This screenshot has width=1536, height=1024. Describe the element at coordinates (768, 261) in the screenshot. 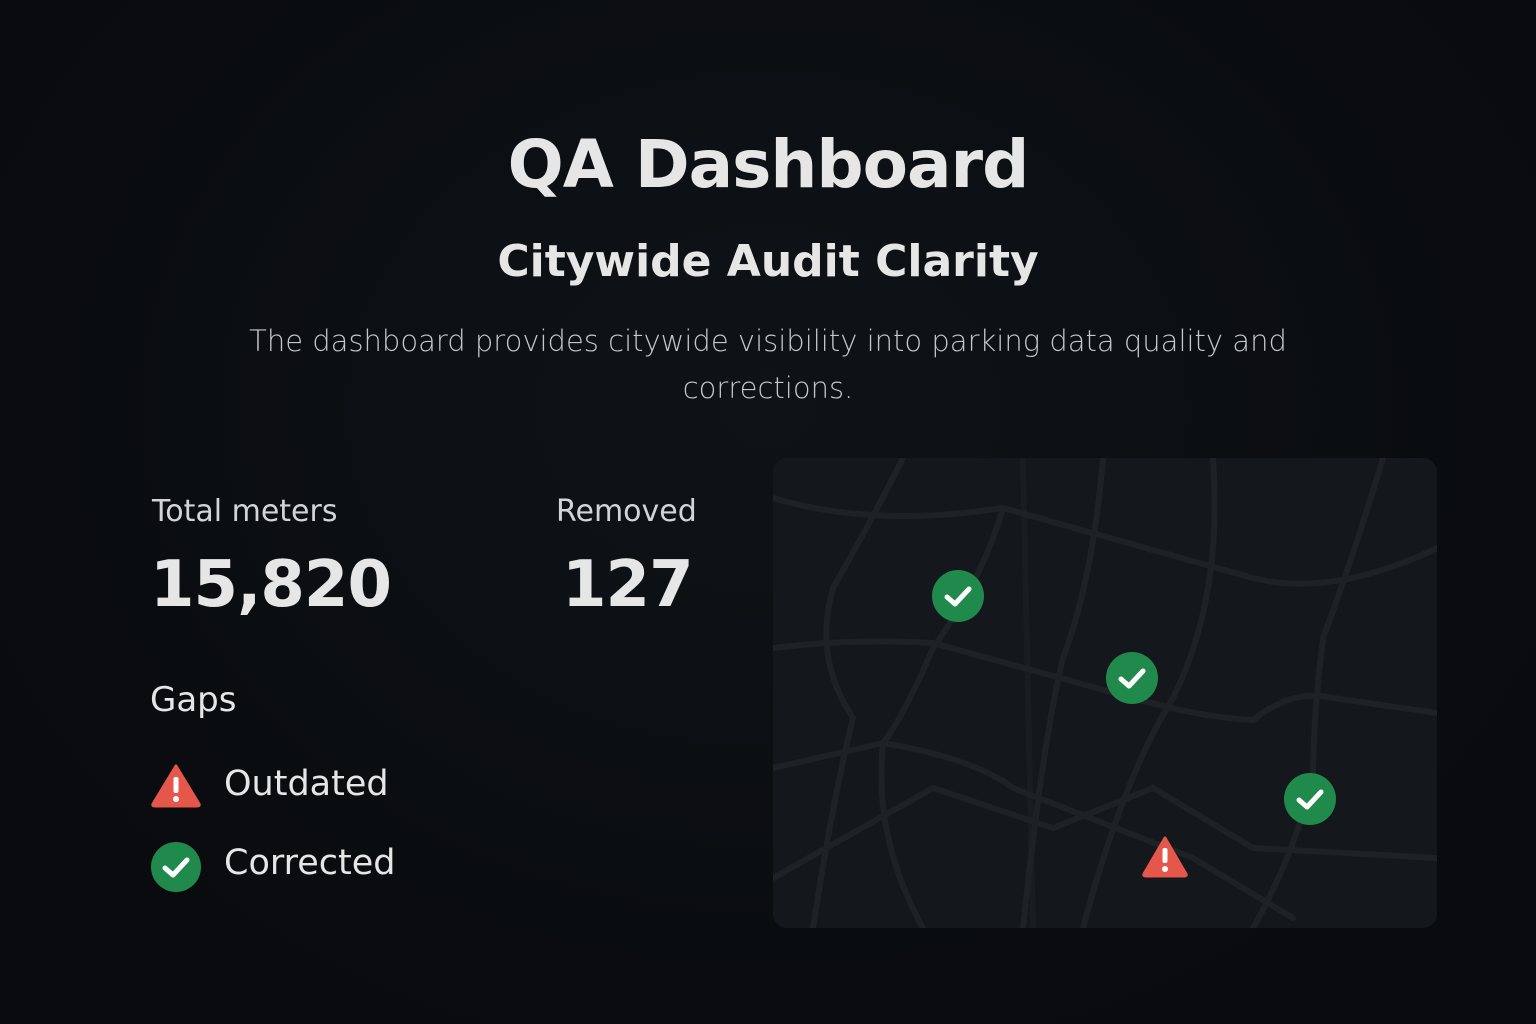

I see `subtitle: Citywide Audit Clarity` at that location.